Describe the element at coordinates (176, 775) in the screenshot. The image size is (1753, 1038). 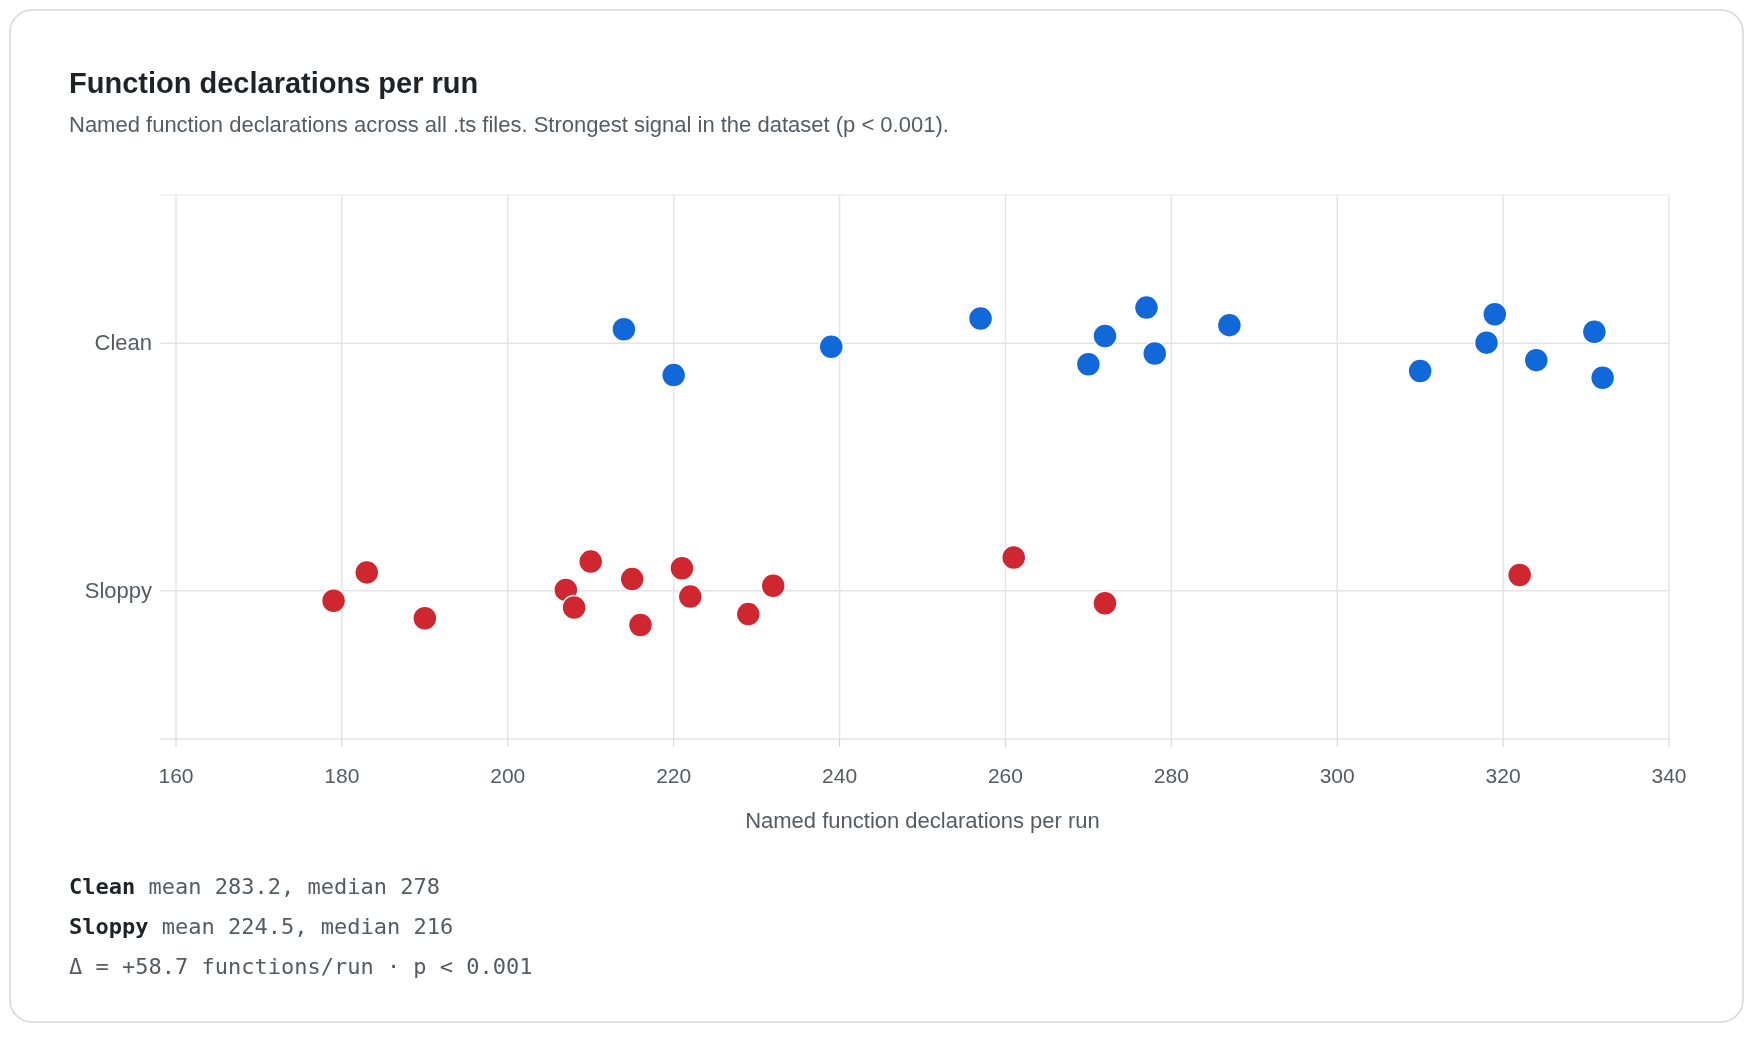
I see `x-tick-label: 160` at that location.